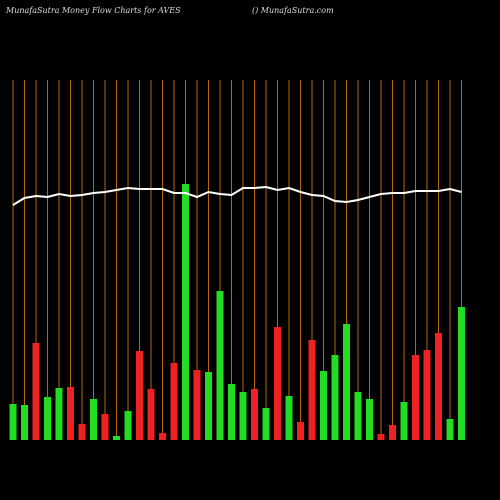  I want to click on flow-line, so click(237, 195).